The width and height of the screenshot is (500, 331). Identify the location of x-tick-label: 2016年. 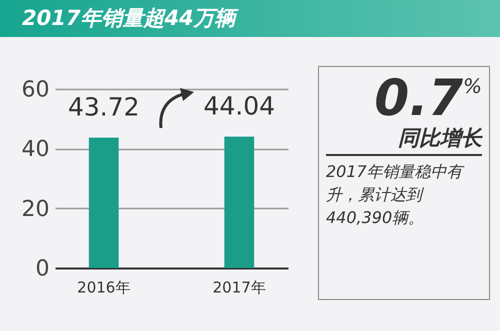
(103, 287).